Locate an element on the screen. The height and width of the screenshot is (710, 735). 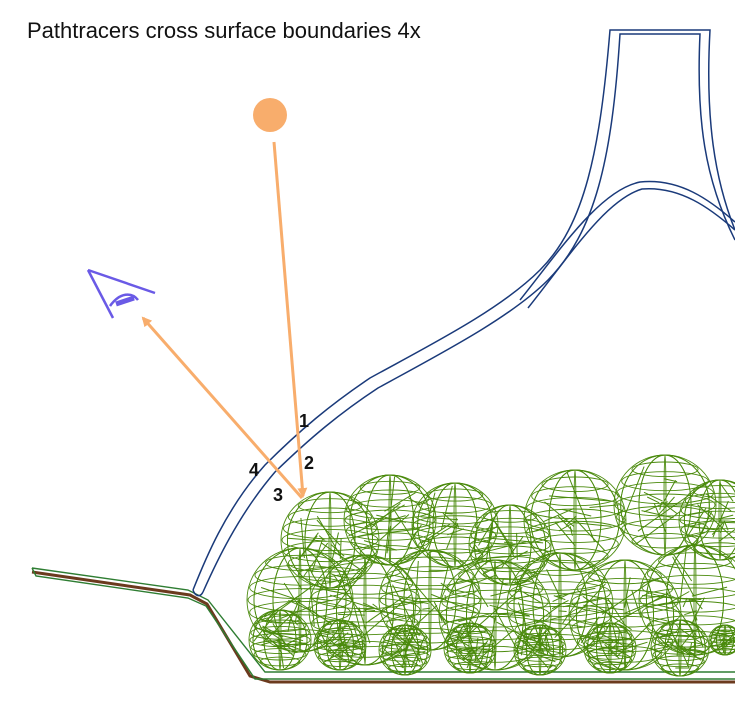
light-ray is located at coordinates (290, 319).